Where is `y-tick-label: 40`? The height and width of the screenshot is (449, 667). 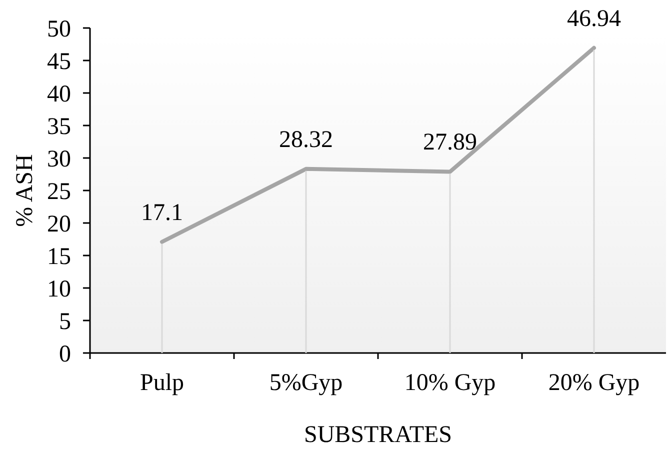
y-tick-label: 40 is located at coordinates (59, 95).